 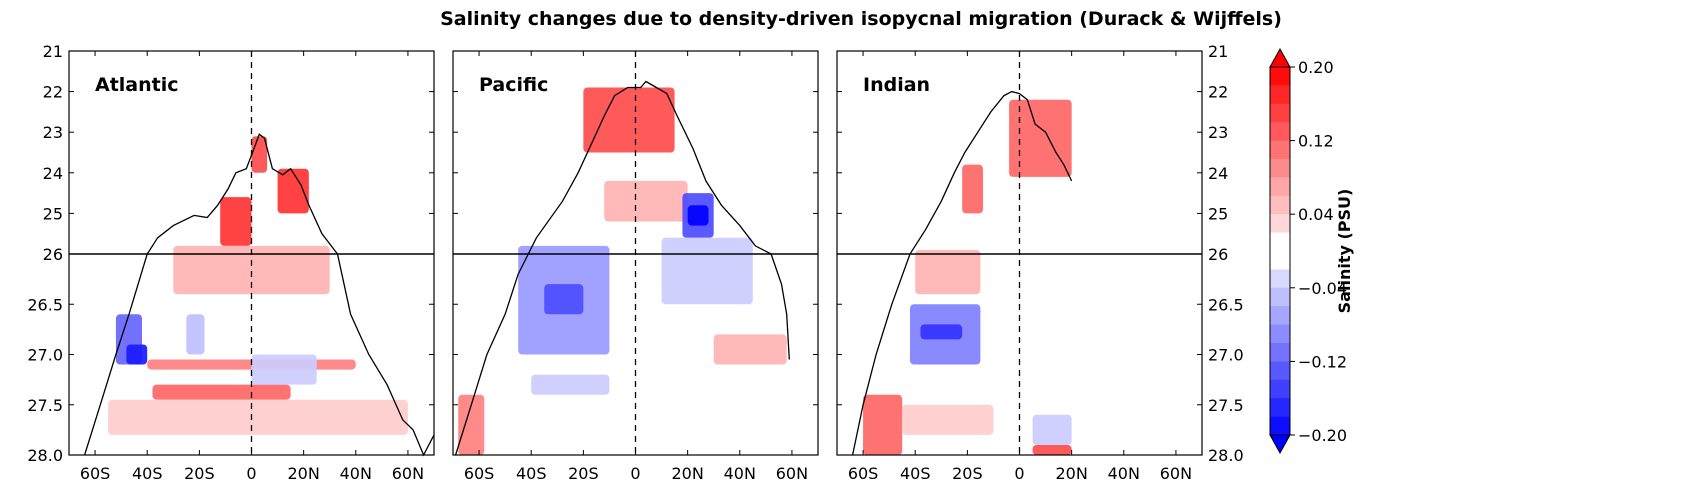 I want to click on panel-label: Indian, so click(x=896, y=85).